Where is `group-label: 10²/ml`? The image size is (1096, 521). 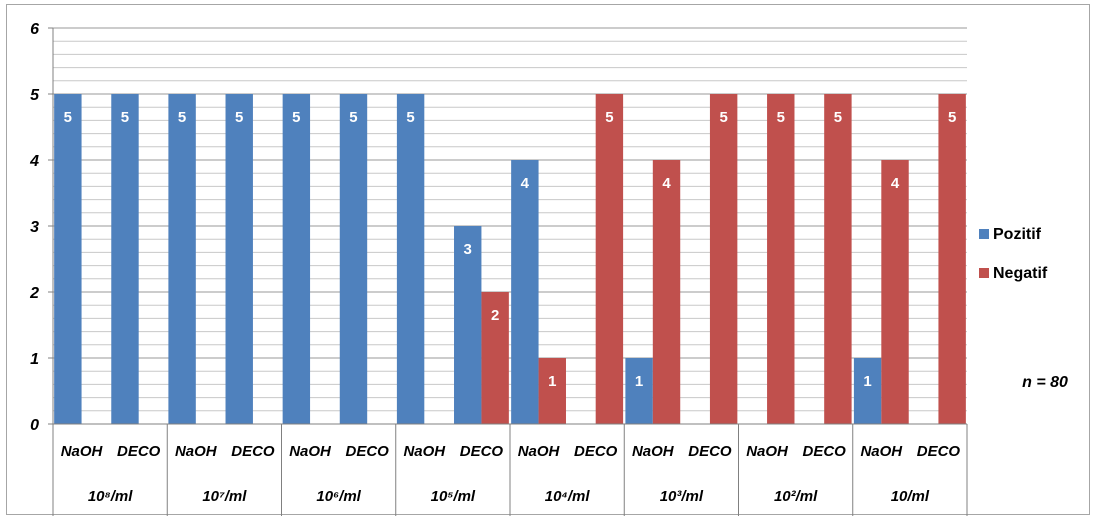
group-label: 10²/ml is located at coordinates (796, 496).